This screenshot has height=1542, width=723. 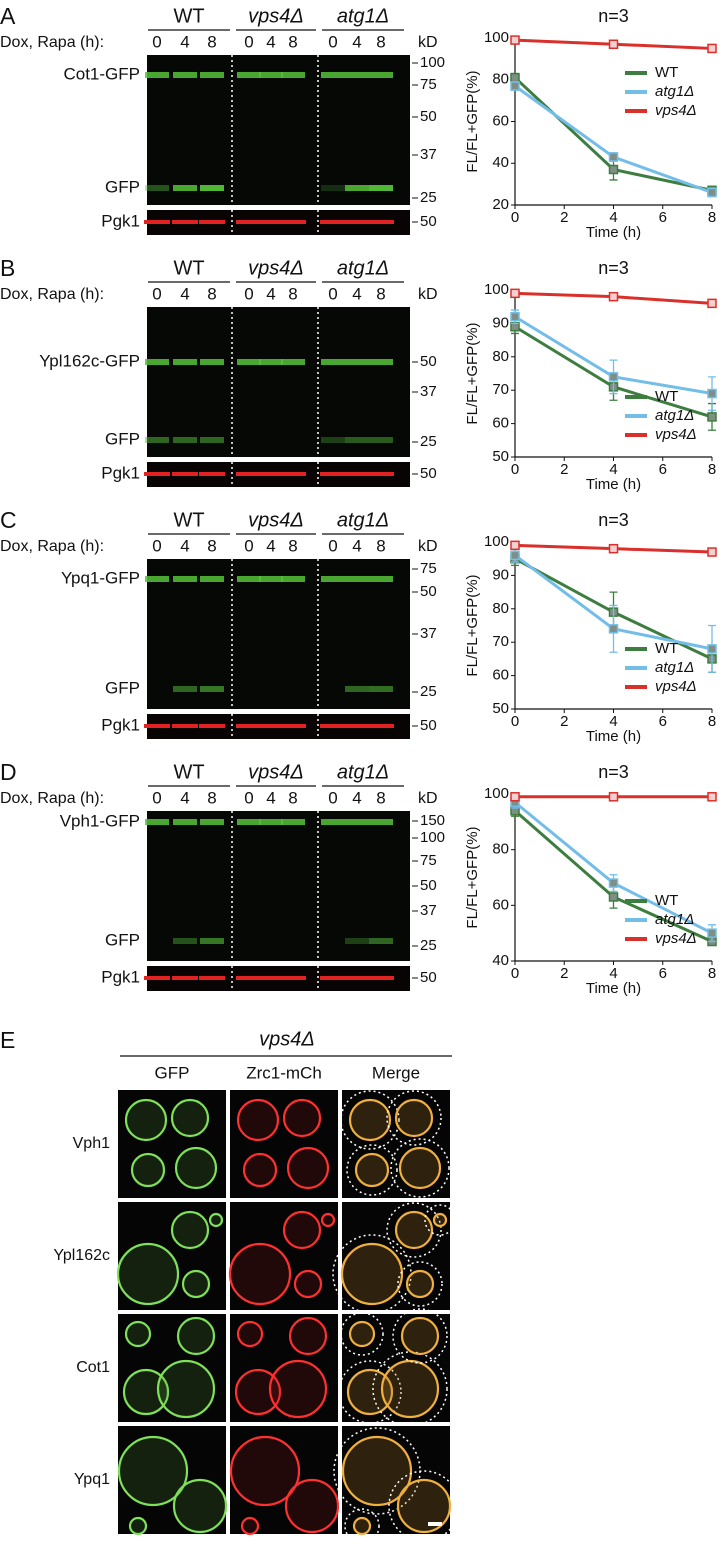 I want to click on micrograph, so click(x=396, y=1368).